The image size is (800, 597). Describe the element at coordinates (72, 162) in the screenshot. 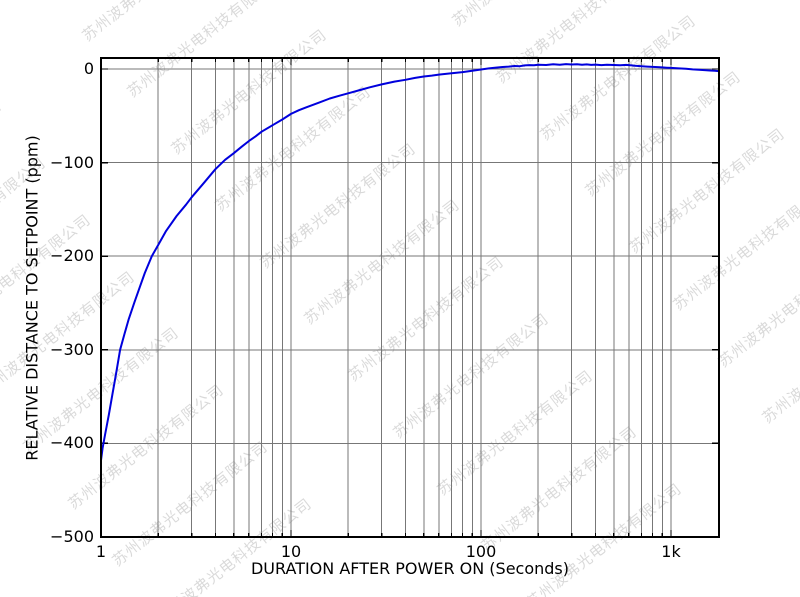

I see `y-tick-label--100: −100` at that location.